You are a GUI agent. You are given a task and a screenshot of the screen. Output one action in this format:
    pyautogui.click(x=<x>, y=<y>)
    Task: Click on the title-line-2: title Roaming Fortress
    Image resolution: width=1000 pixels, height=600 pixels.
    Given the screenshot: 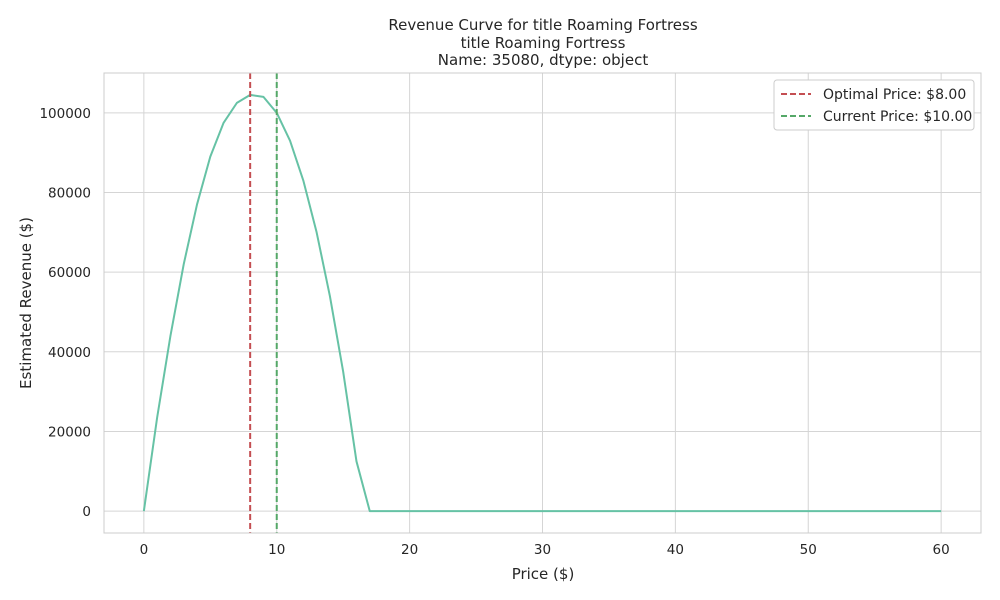 What is the action you would take?
    pyautogui.click(x=543, y=43)
    